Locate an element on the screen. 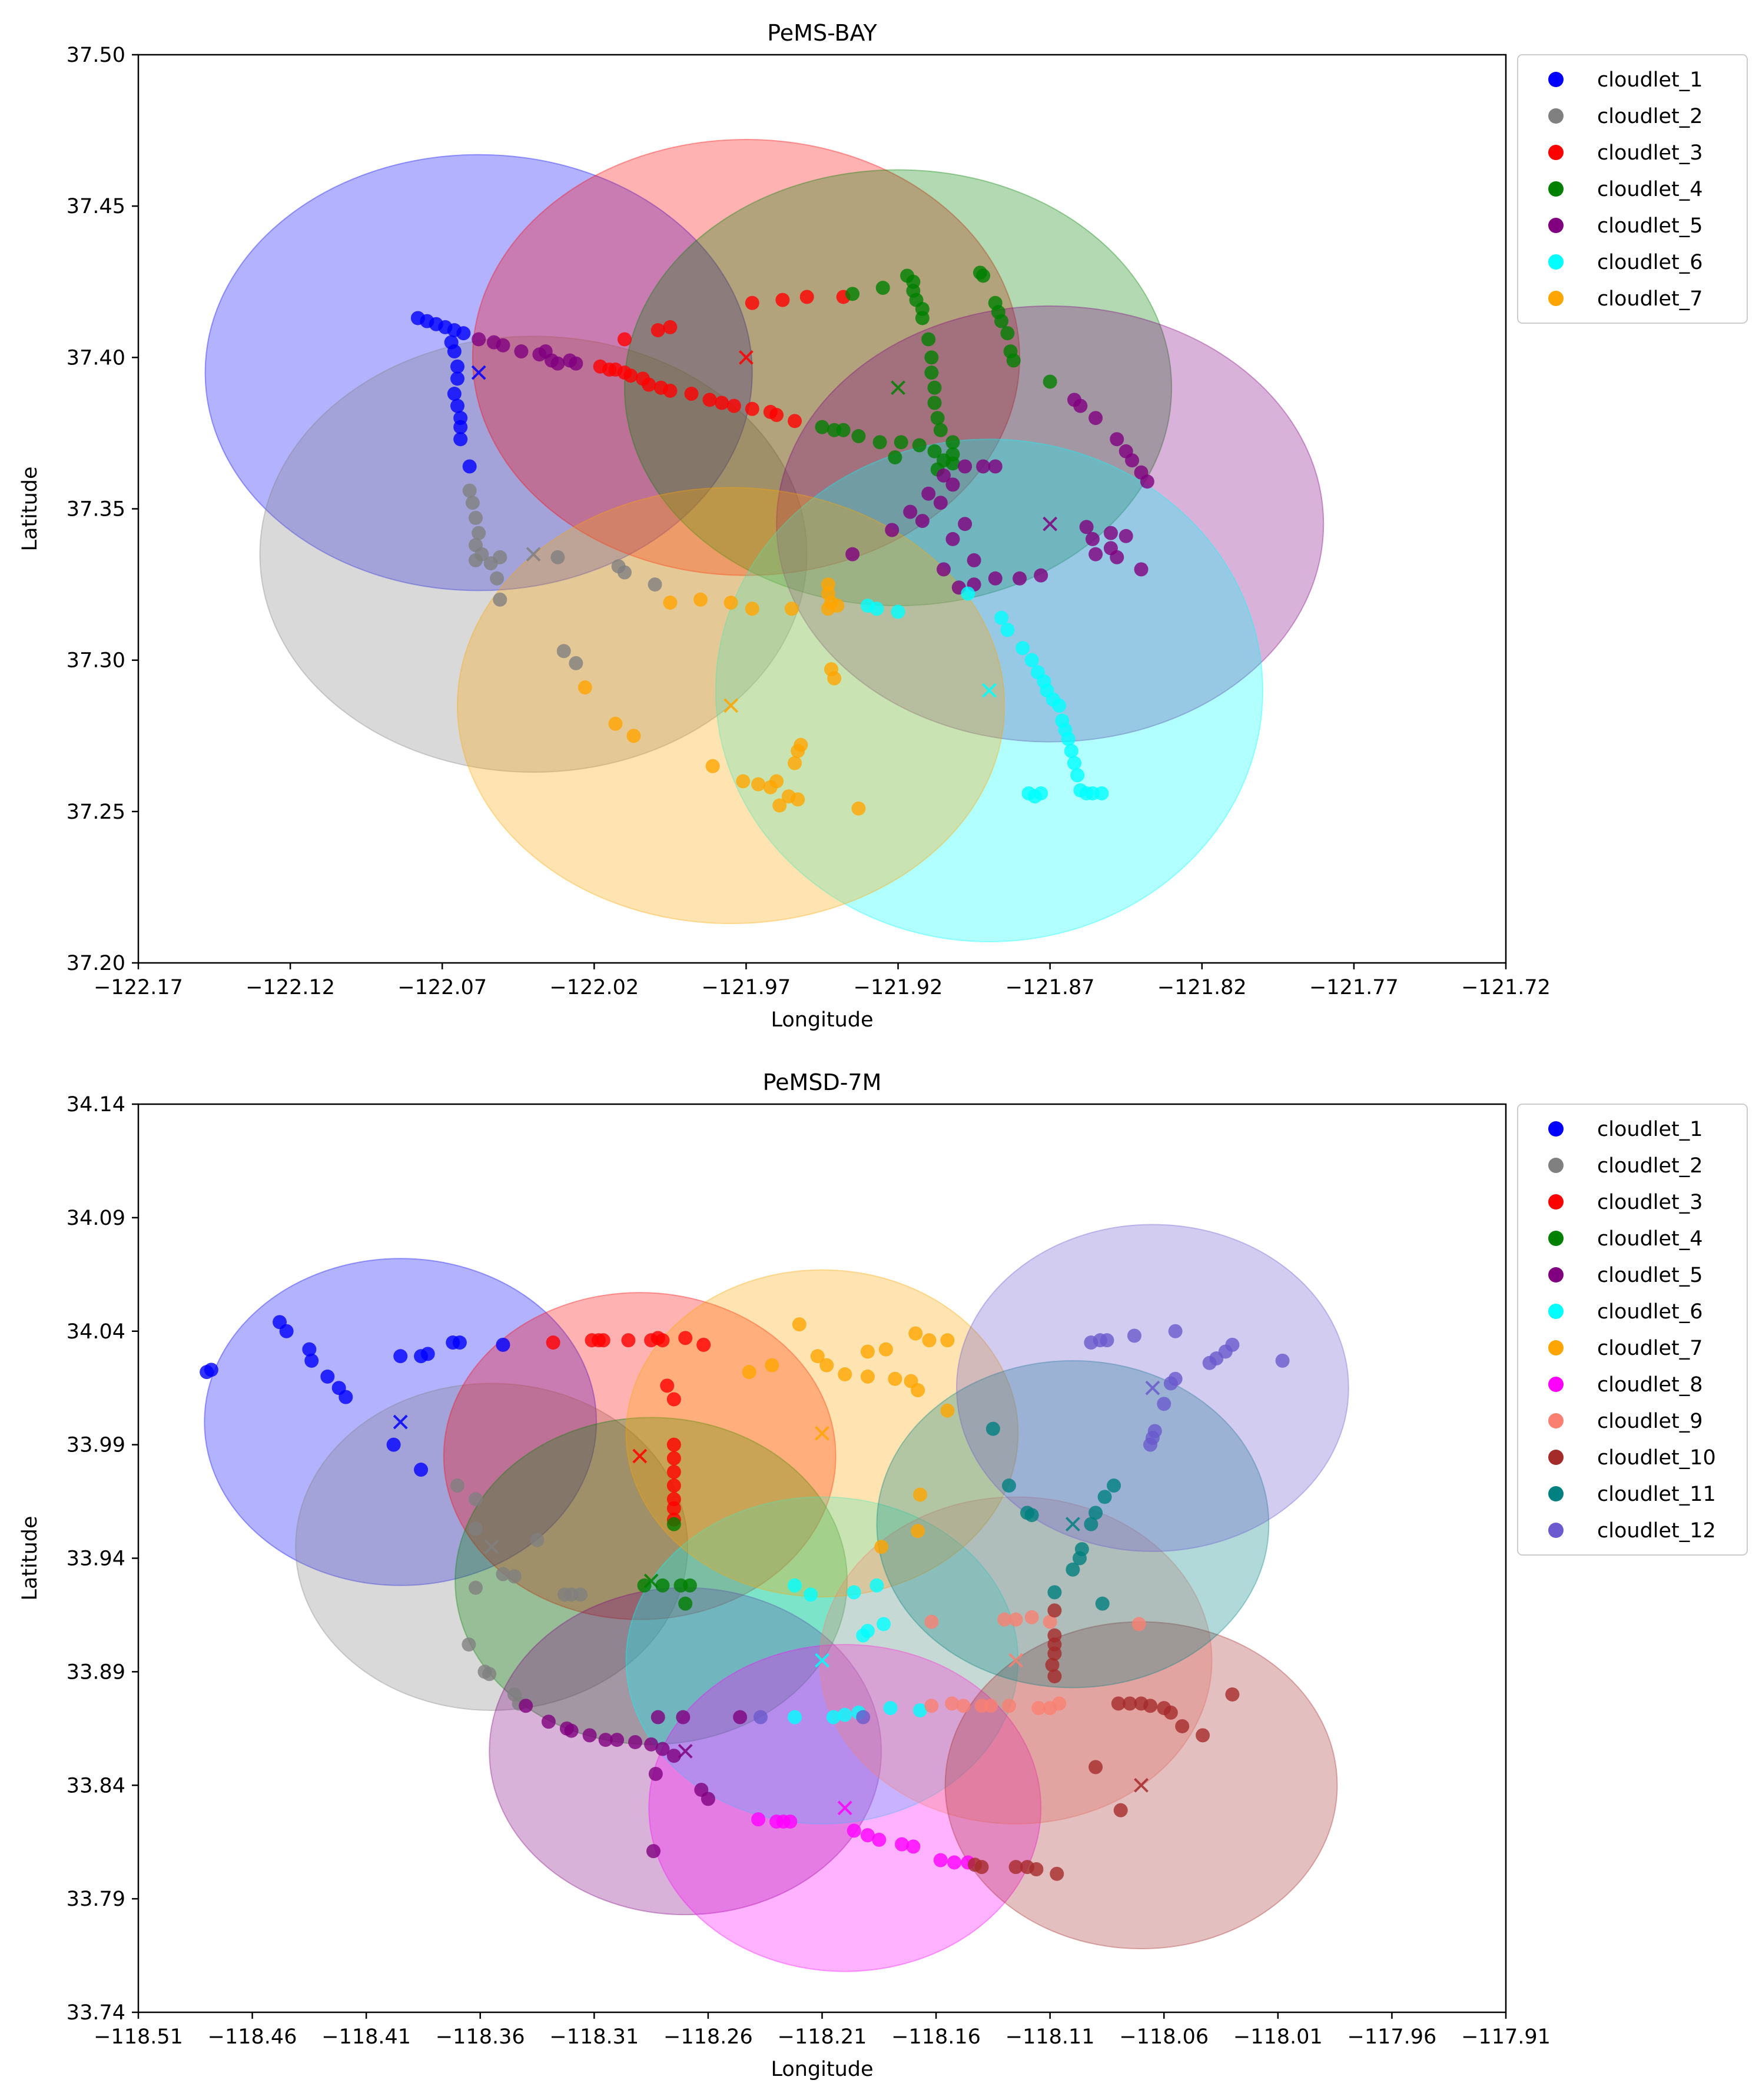 The image size is (1759, 2100). x-tick-label: −118.36 is located at coordinates (480, 2037).